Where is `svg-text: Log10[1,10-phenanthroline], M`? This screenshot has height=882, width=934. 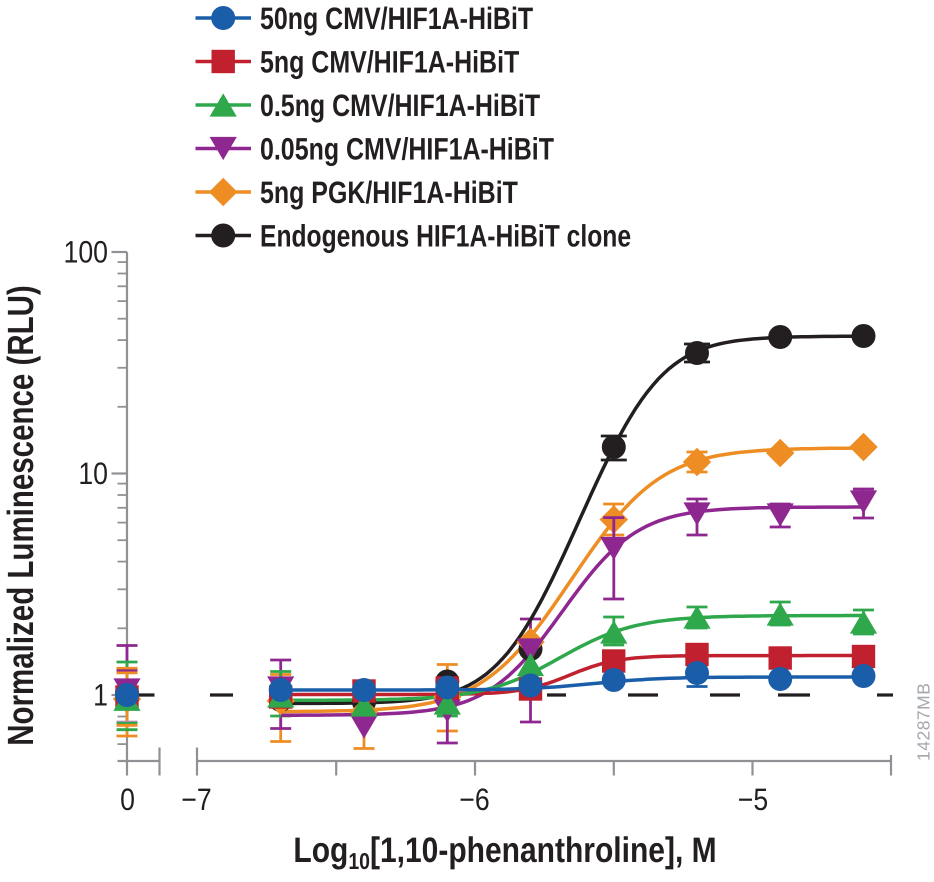 svg-text: Log10[1,10-phenanthroline], M is located at coordinates (504, 852).